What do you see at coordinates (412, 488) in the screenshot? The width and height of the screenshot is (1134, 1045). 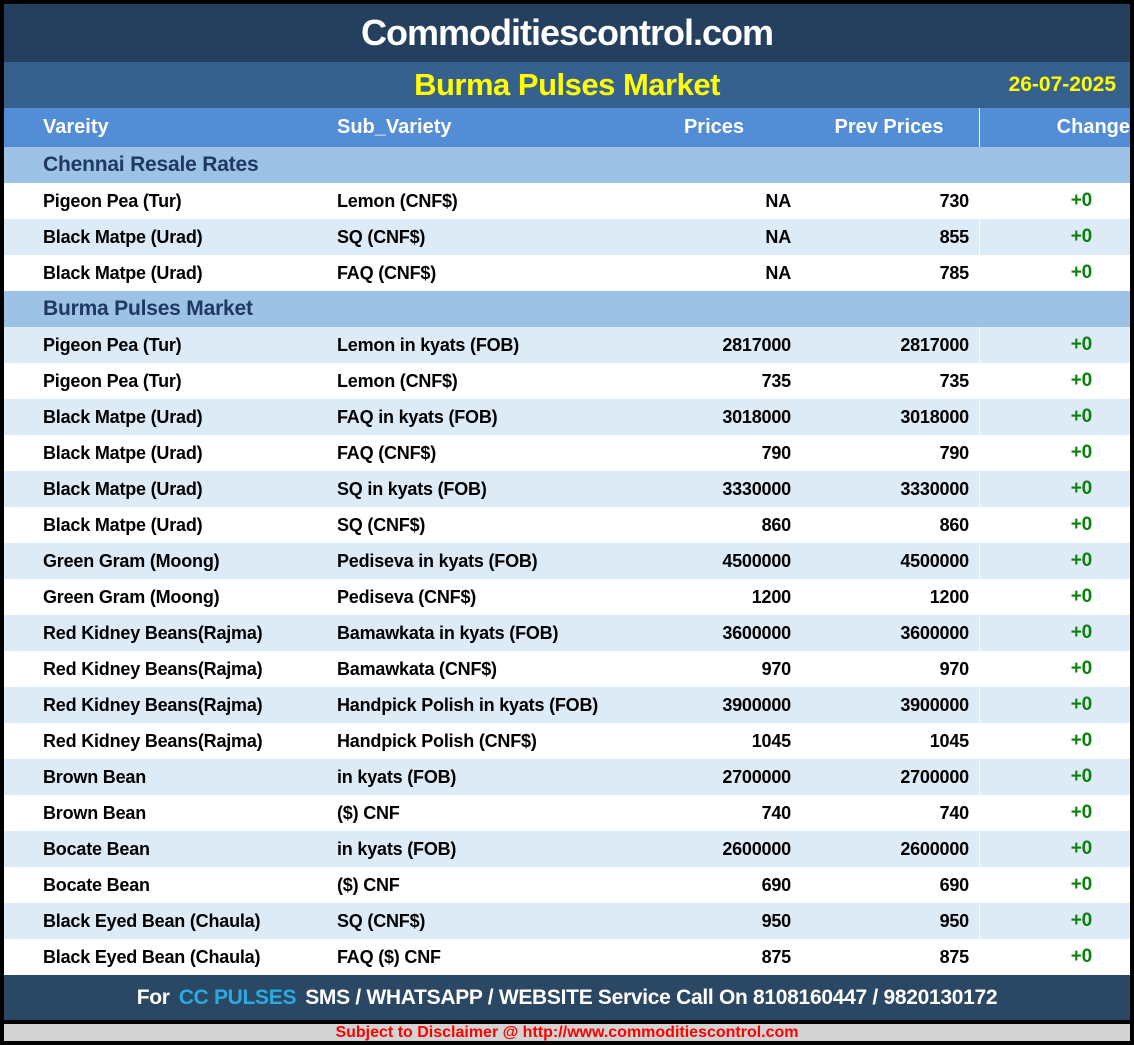 I see `sub-variety-cell: SQ in kyats (FOB)` at bounding box center [412, 488].